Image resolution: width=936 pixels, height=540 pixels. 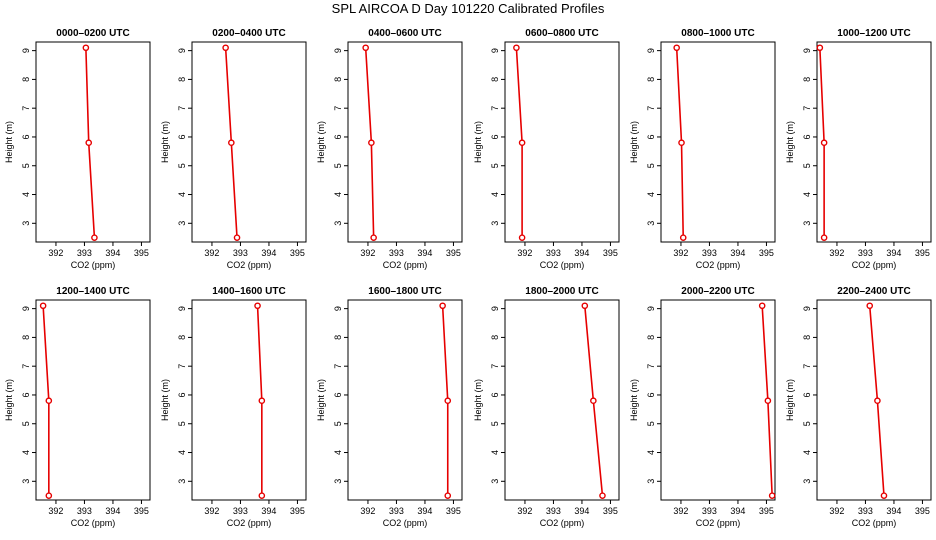 What do you see at coordinates (561, 33) in the screenshot?
I see `panel-title: 0600–0800 UTC` at bounding box center [561, 33].